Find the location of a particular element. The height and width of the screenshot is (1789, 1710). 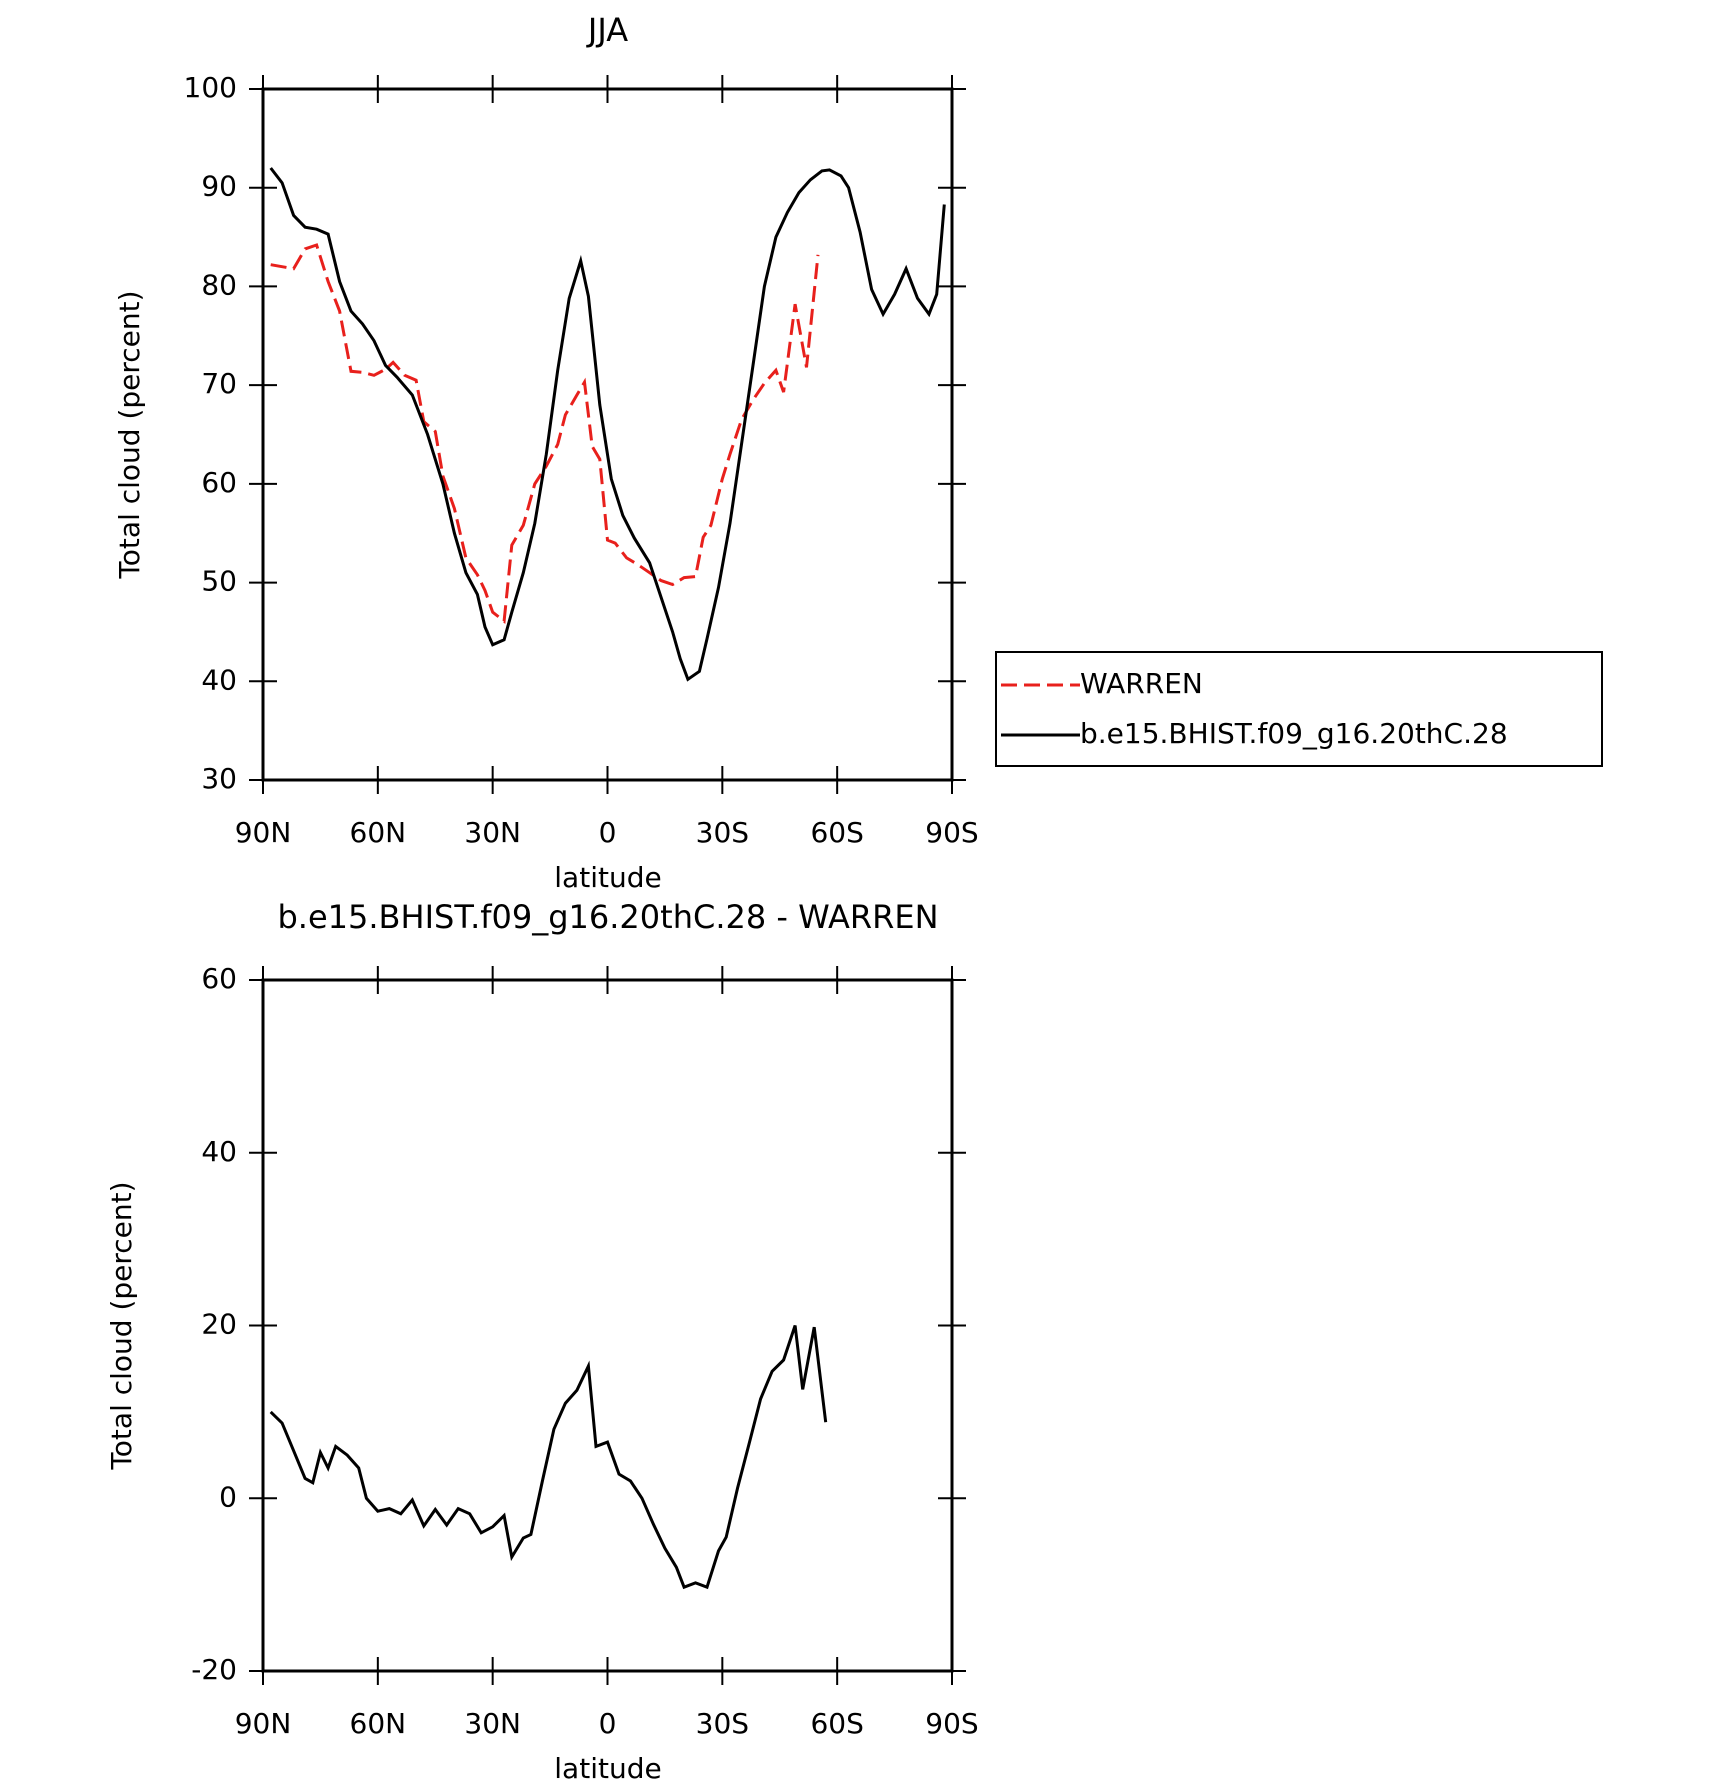

y-tick-label: 90 is located at coordinates (219, 186).